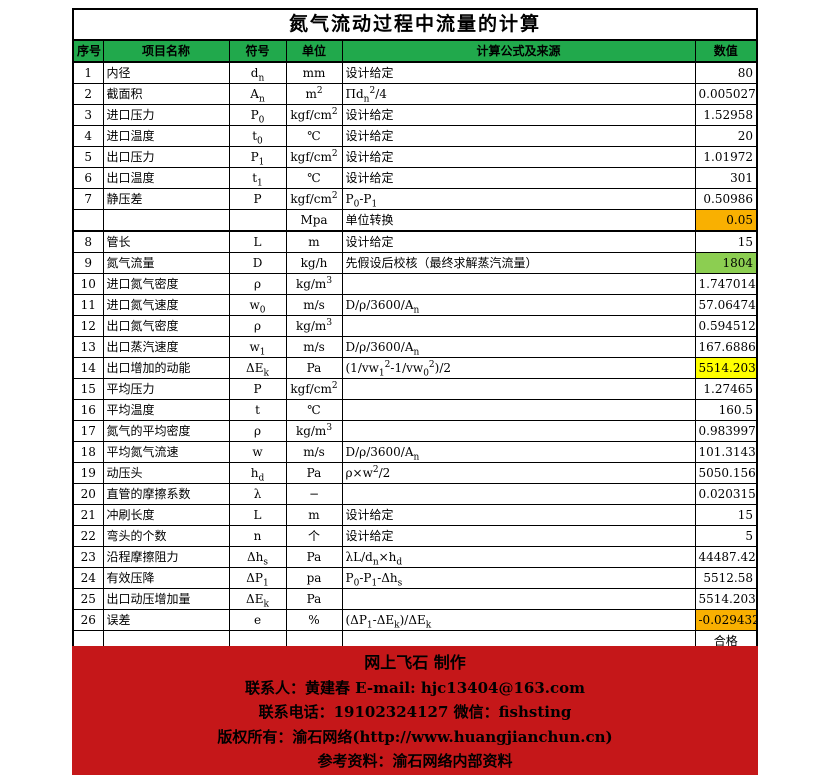 This screenshot has width=827, height=779. Describe the element at coordinates (726, 220) in the screenshot. I see `value-cell: 0.05` at that location.